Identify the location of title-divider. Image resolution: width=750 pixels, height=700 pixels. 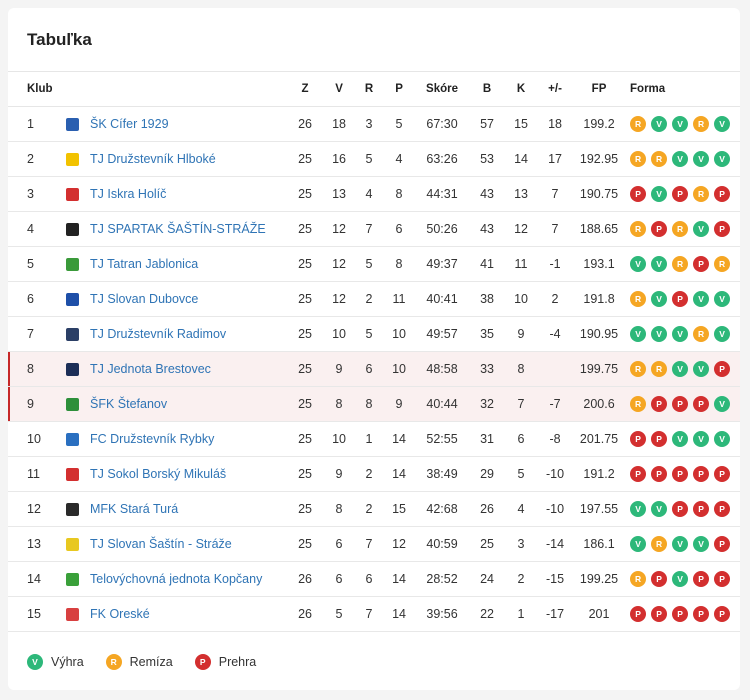
(374, 71).